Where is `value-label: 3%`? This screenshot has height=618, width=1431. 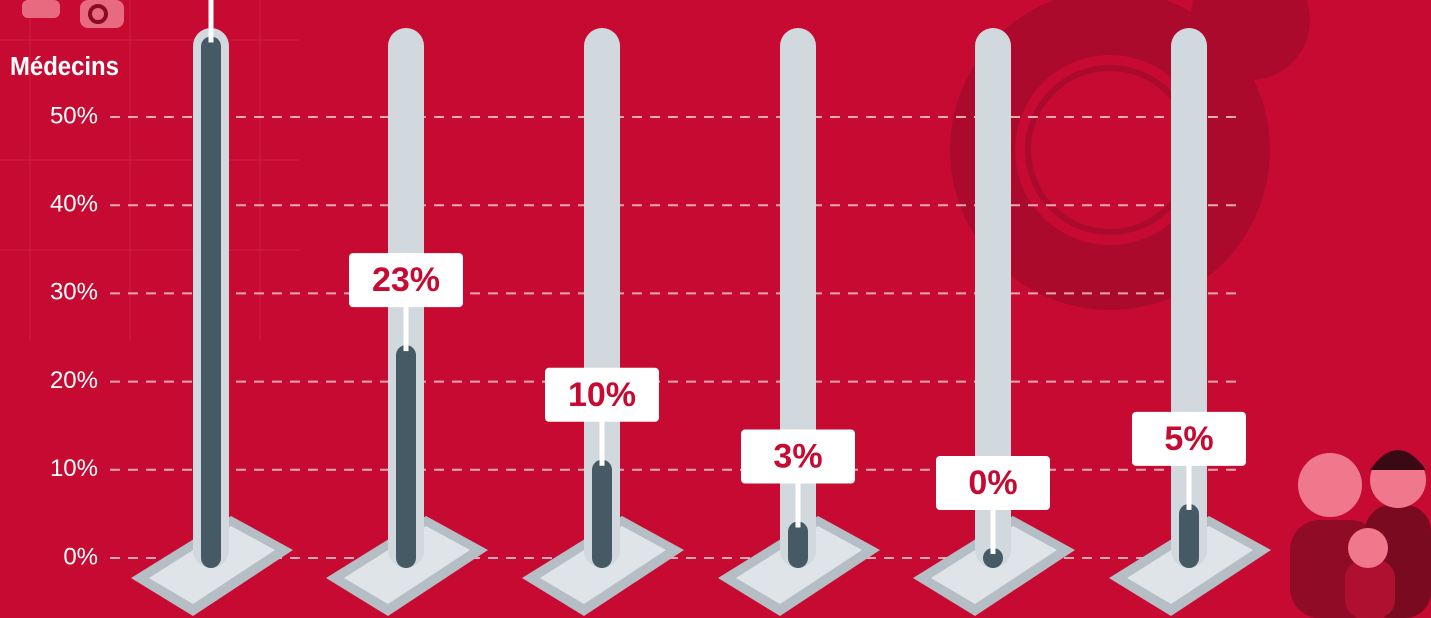
value-label: 3% is located at coordinates (797, 457).